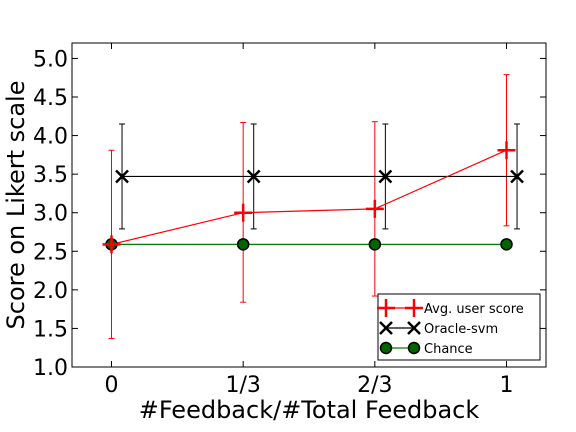  I want to click on x-tick-label: 0, so click(112, 385).